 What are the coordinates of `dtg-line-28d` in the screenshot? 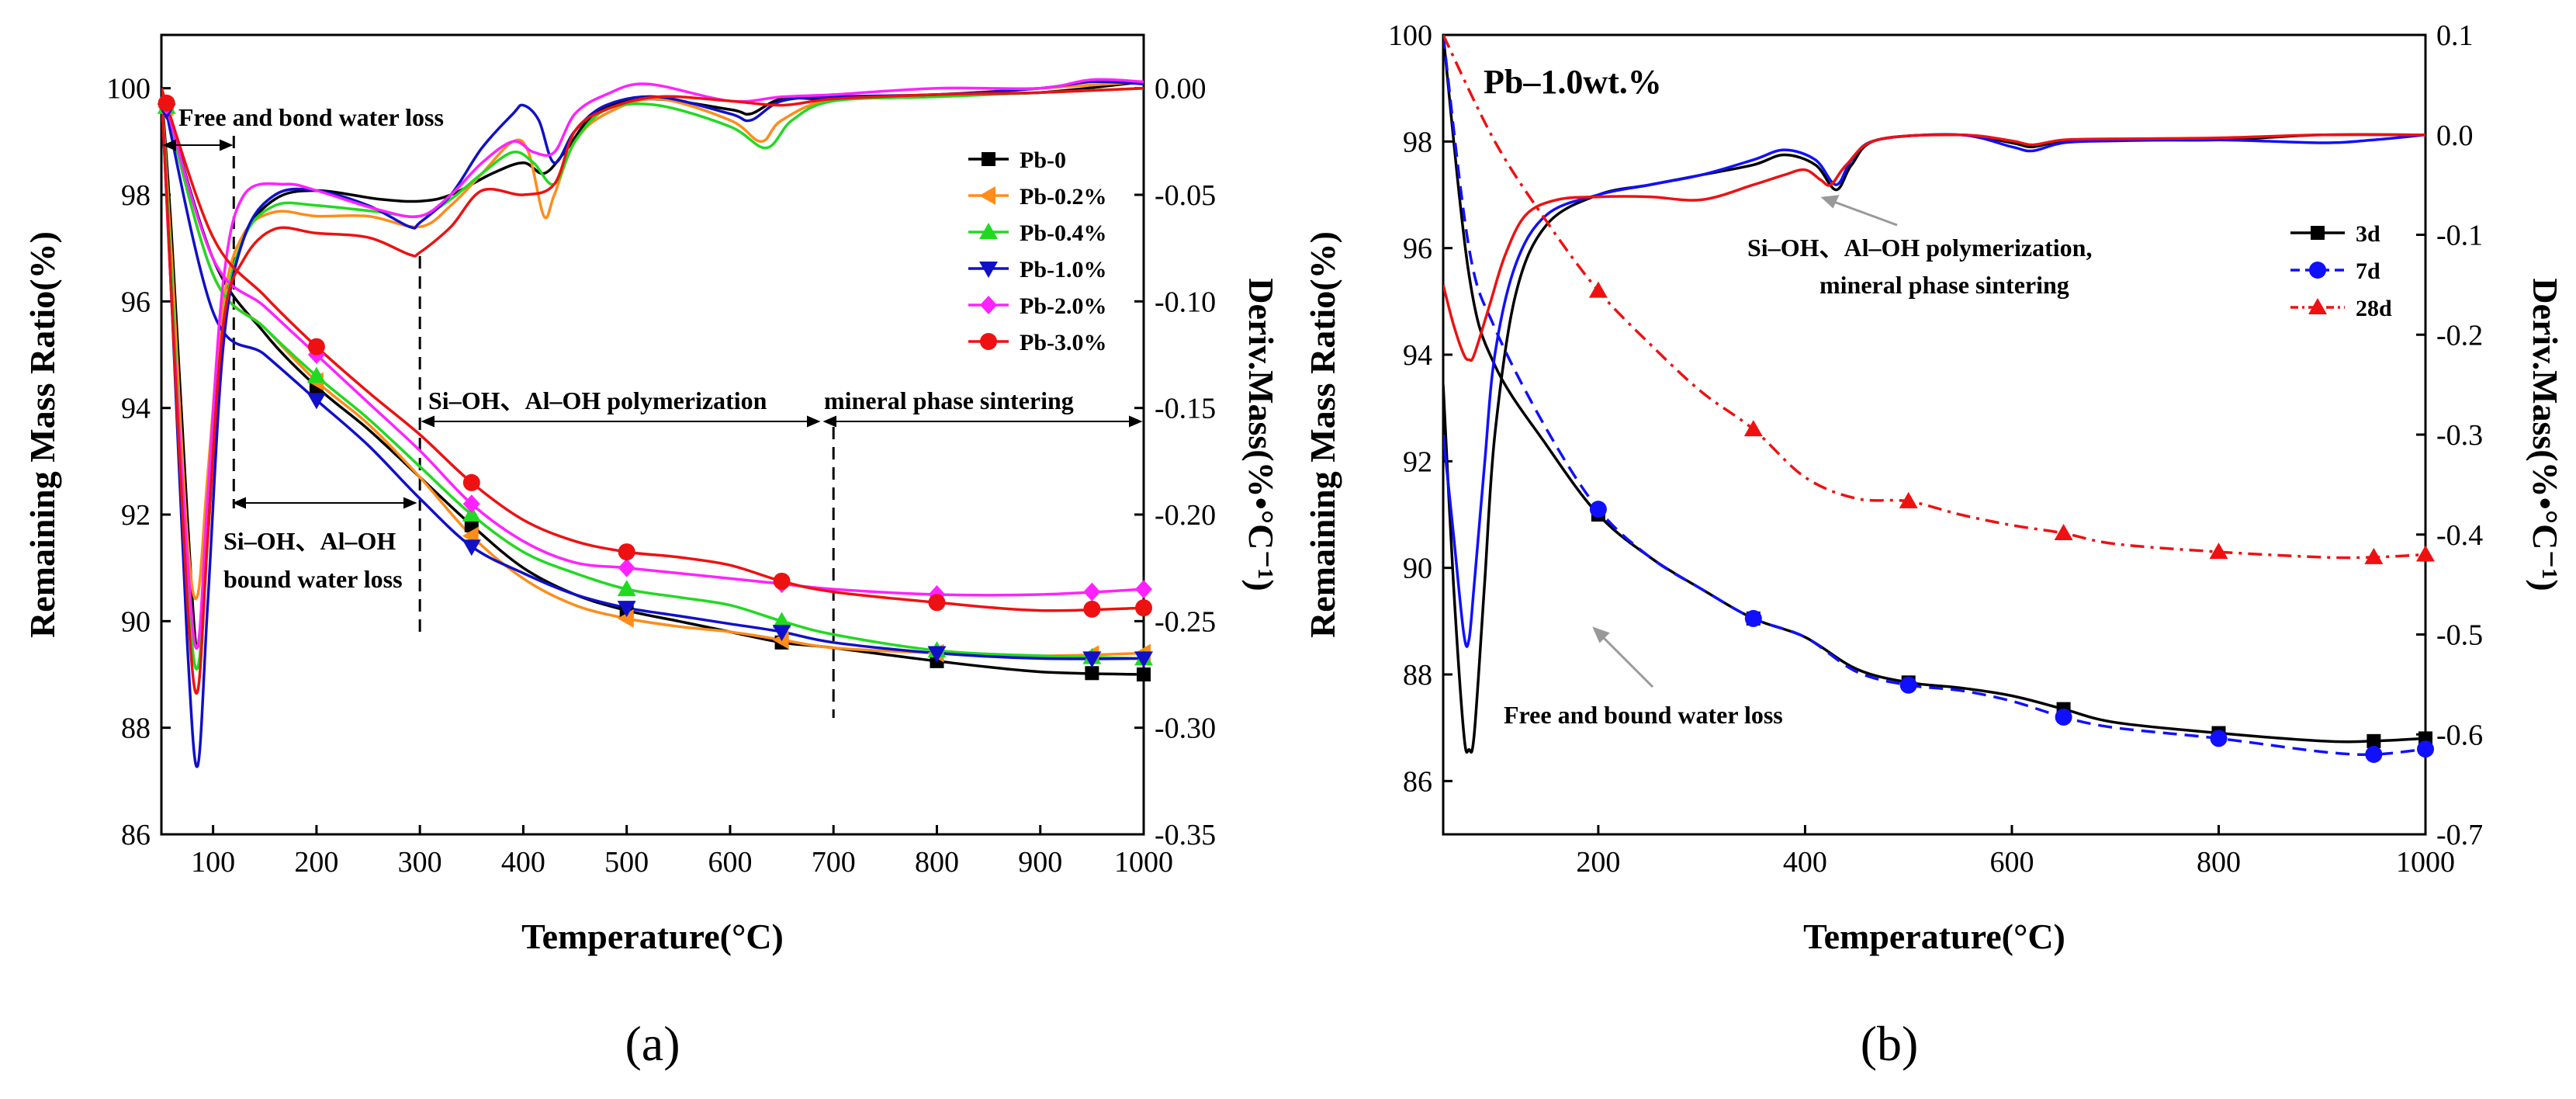 It's located at (1934, 247).